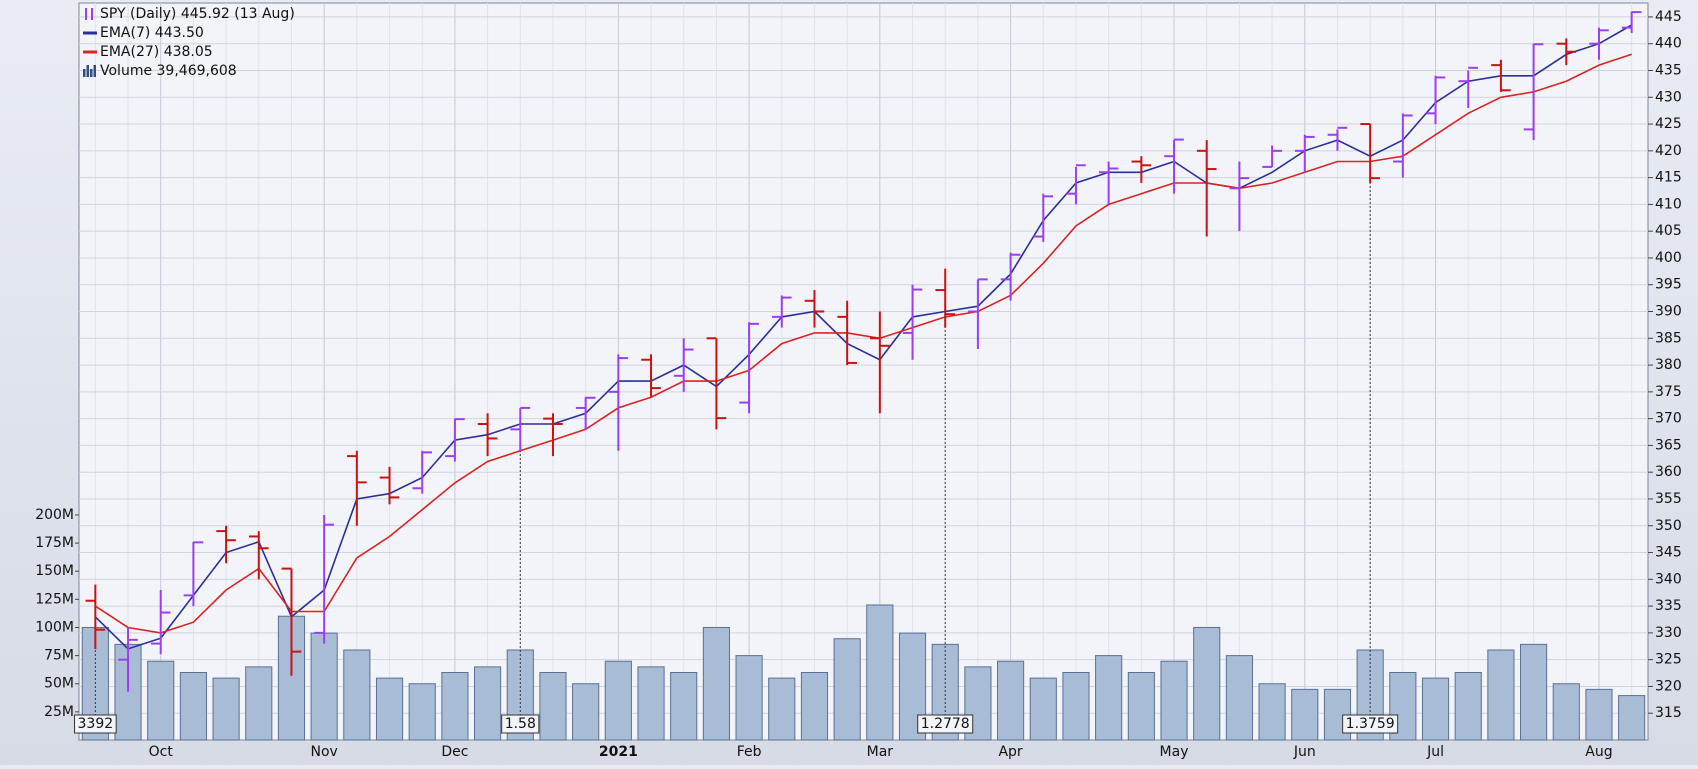 This screenshot has height=769, width=1698. What do you see at coordinates (1668, 151) in the screenshot?
I see `y-tick-label: 420` at bounding box center [1668, 151].